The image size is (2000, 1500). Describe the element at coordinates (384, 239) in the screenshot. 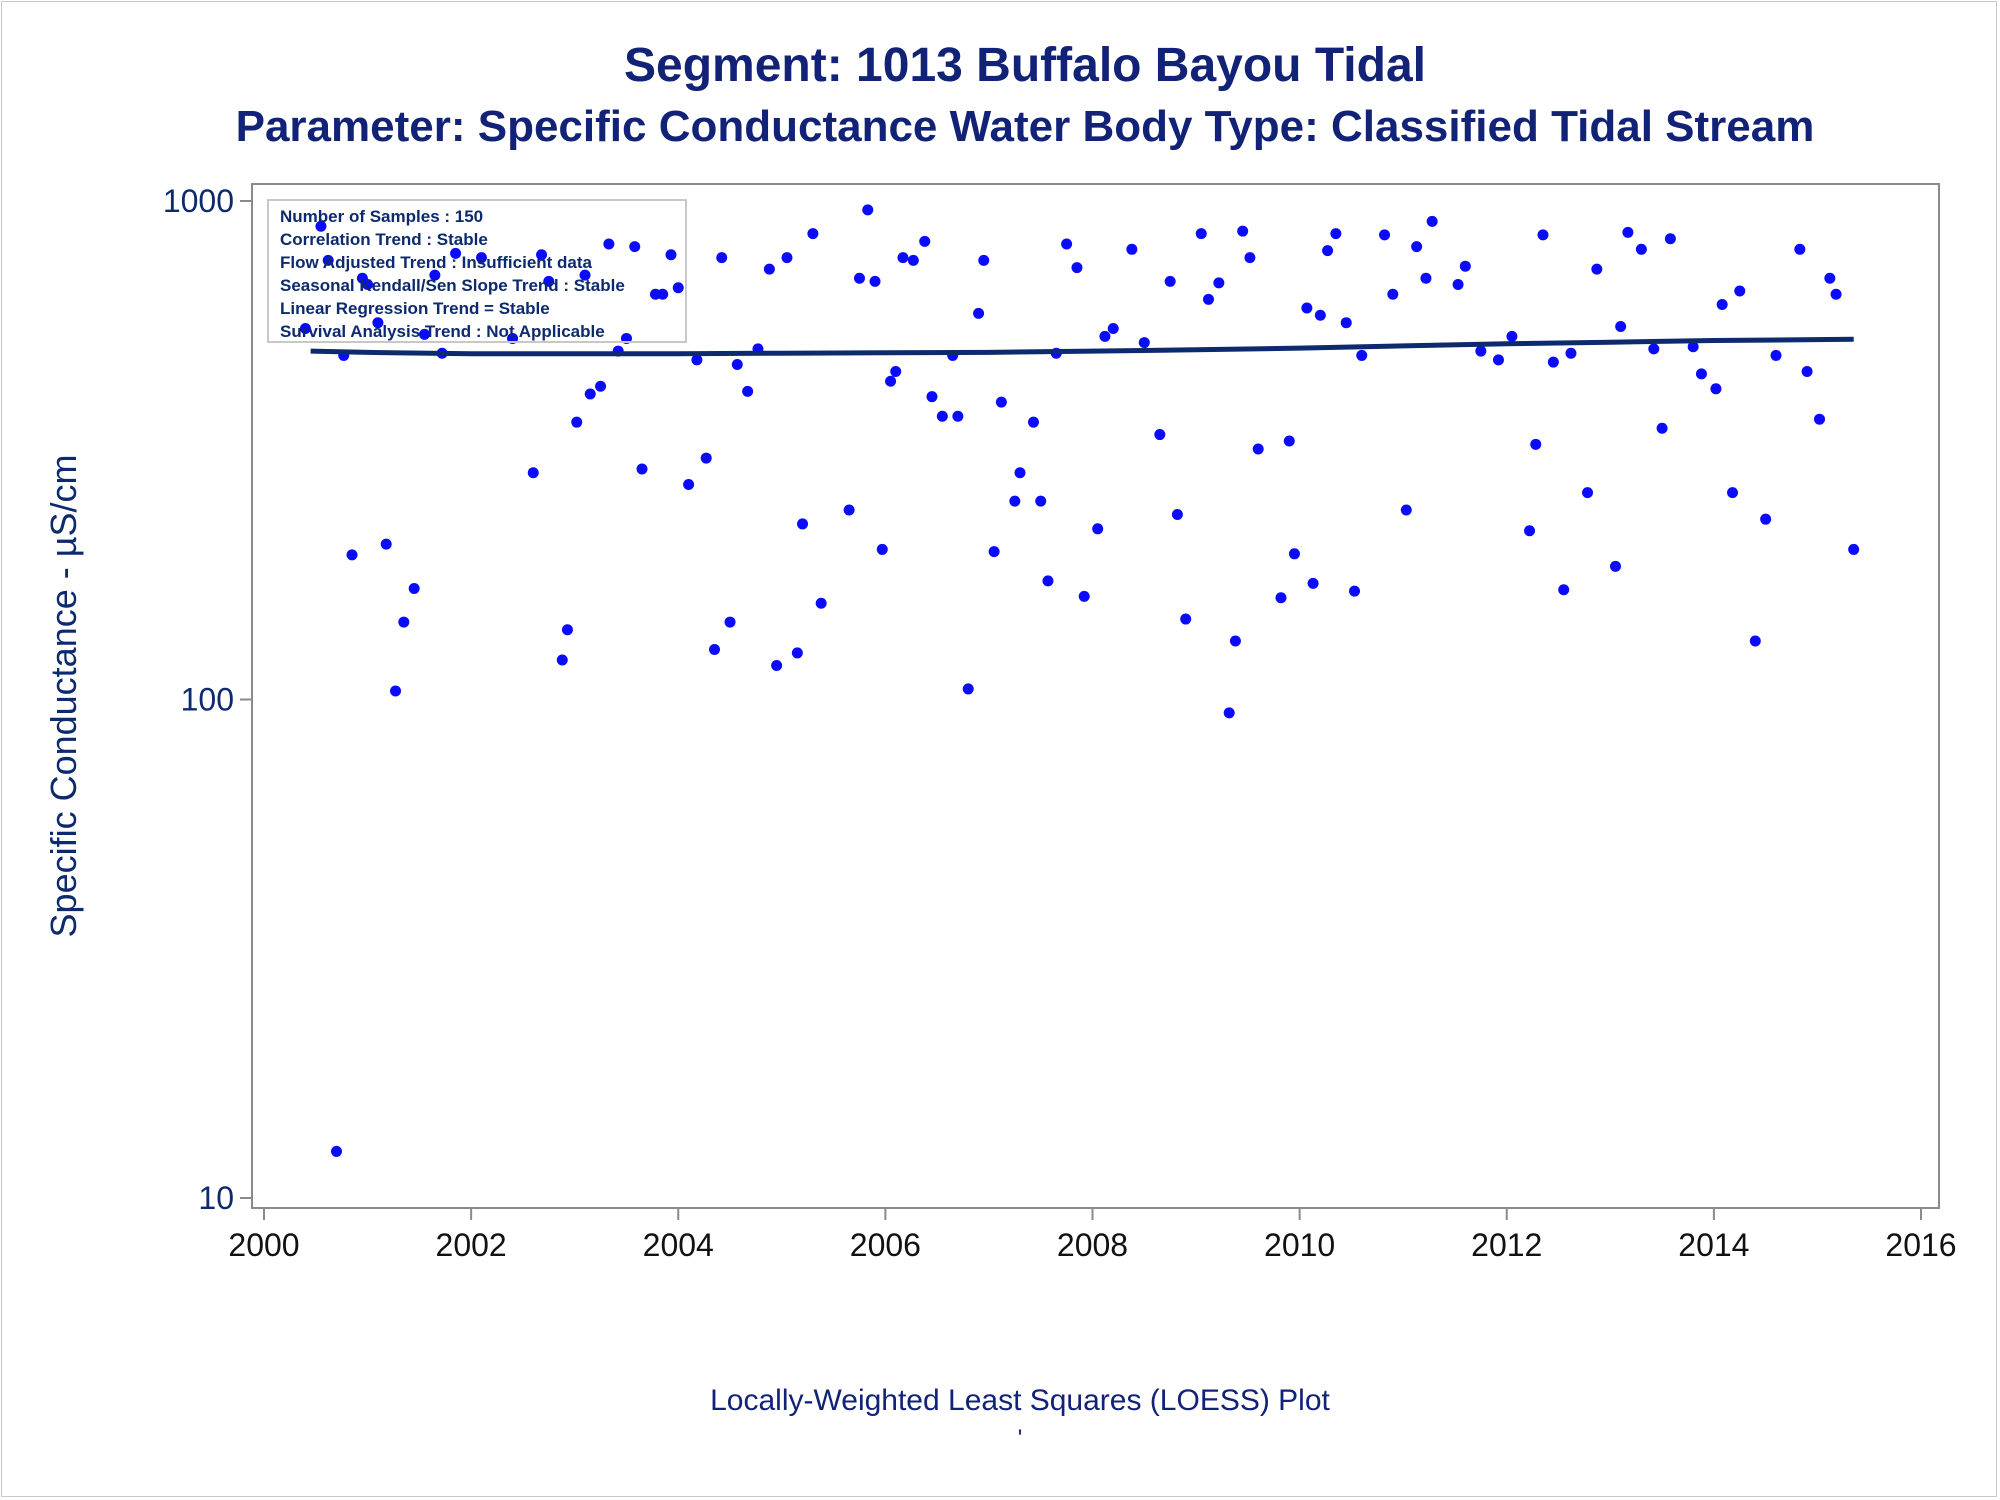

I see `stats-line: Correlation Trend : Stable` at that location.